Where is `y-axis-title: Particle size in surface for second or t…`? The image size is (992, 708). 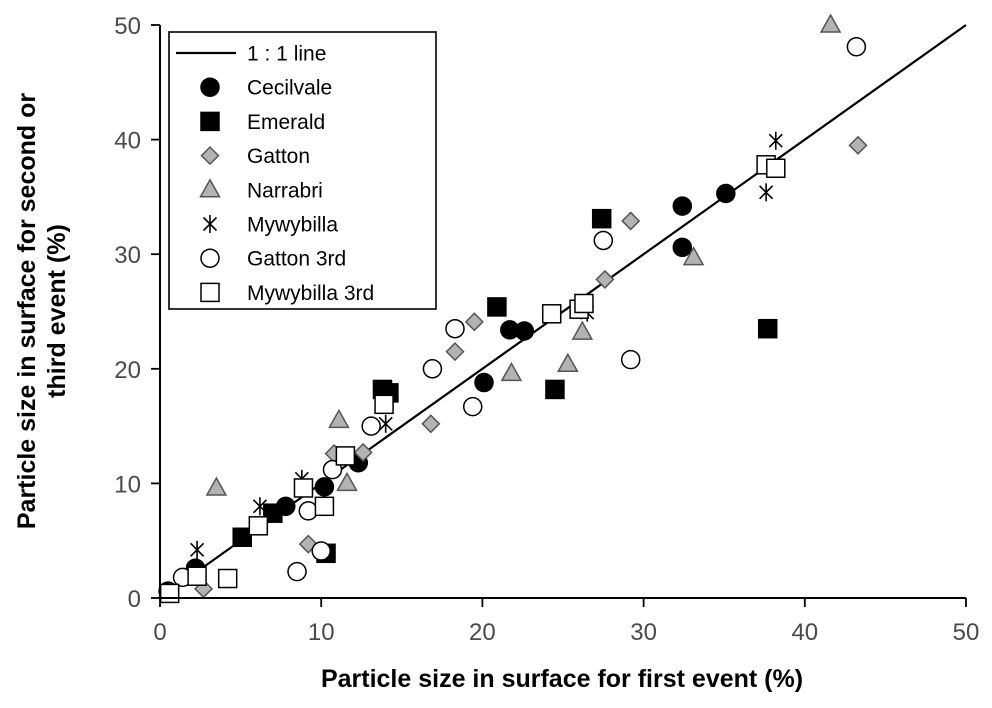
y-axis-title: Particle size in surface for second or t… is located at coordinates (42, 311).